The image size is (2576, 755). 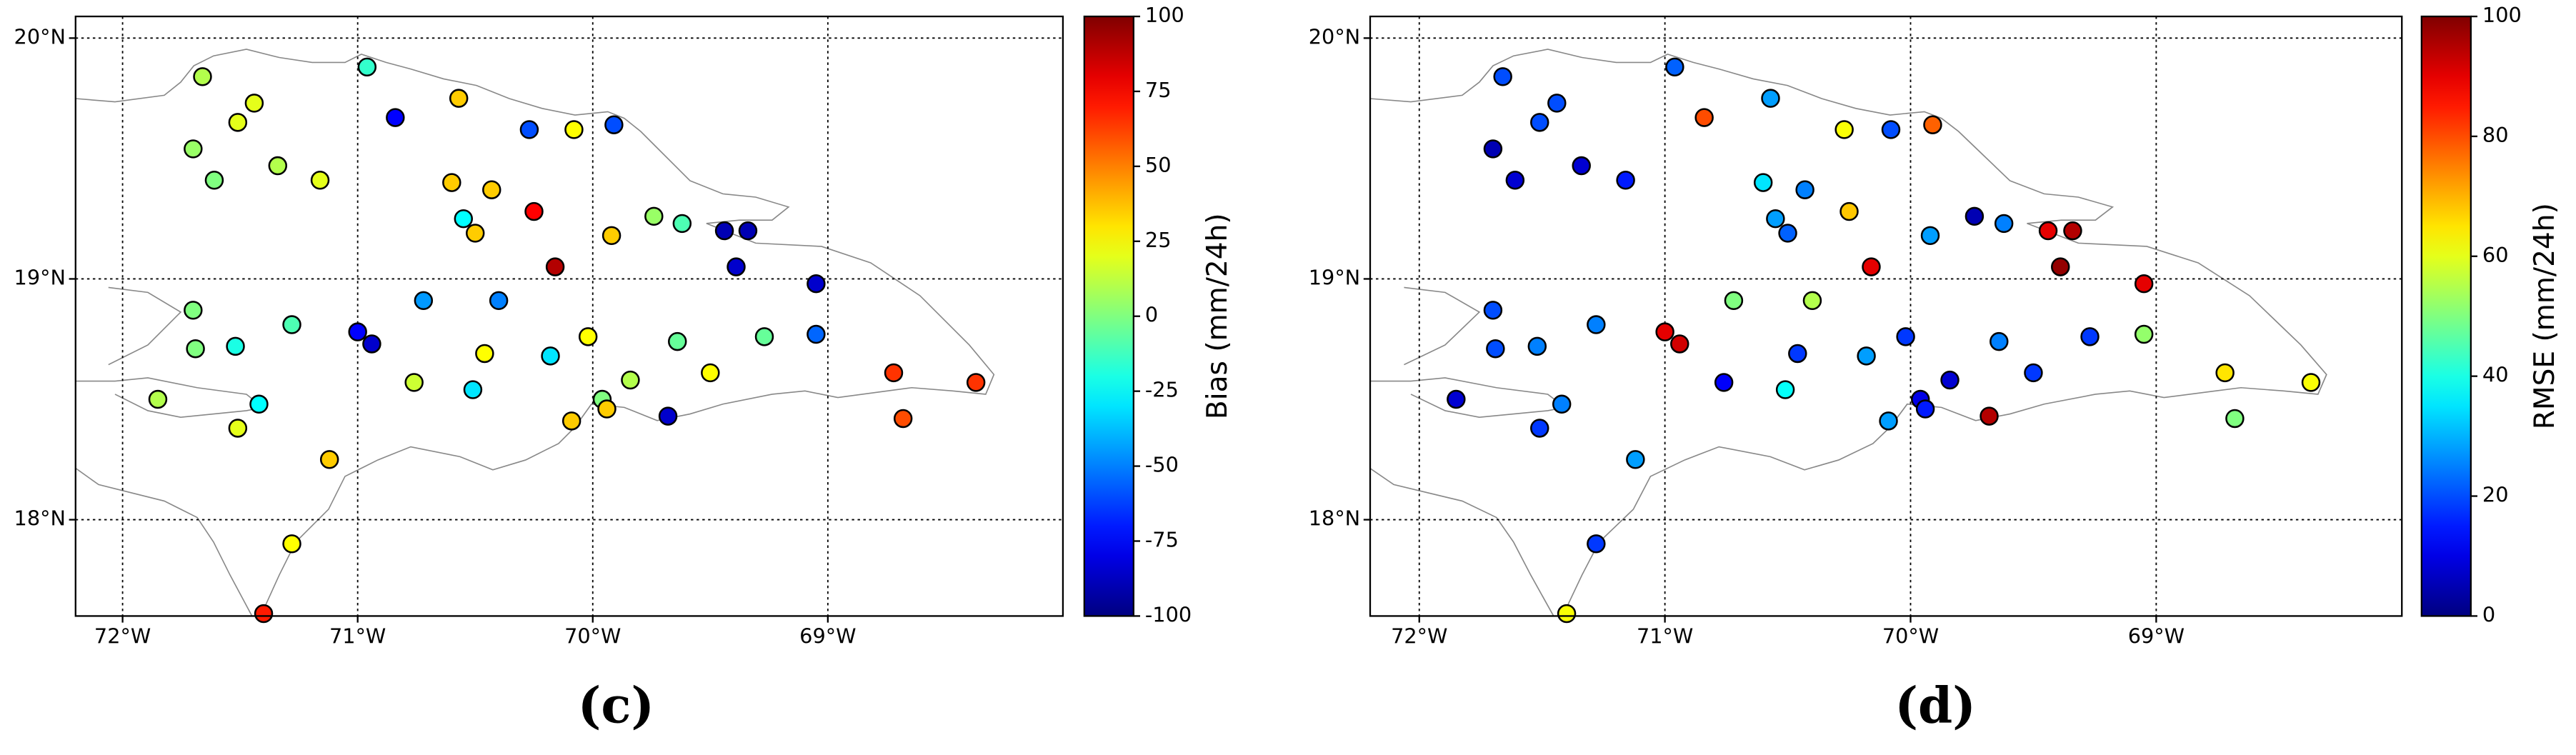 What do you see at coordinates (1162, 465) in the screenshot?
I see `colorbar-tick-label: -50` at bounding box center [1162, 465].